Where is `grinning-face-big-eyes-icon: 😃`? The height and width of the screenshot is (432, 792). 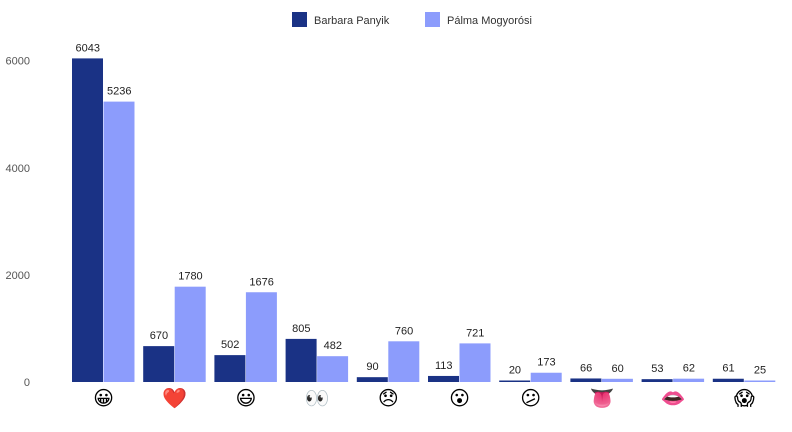 grinning-face-big-eyes-icon: 😃 is located at coordinates (245, 398).